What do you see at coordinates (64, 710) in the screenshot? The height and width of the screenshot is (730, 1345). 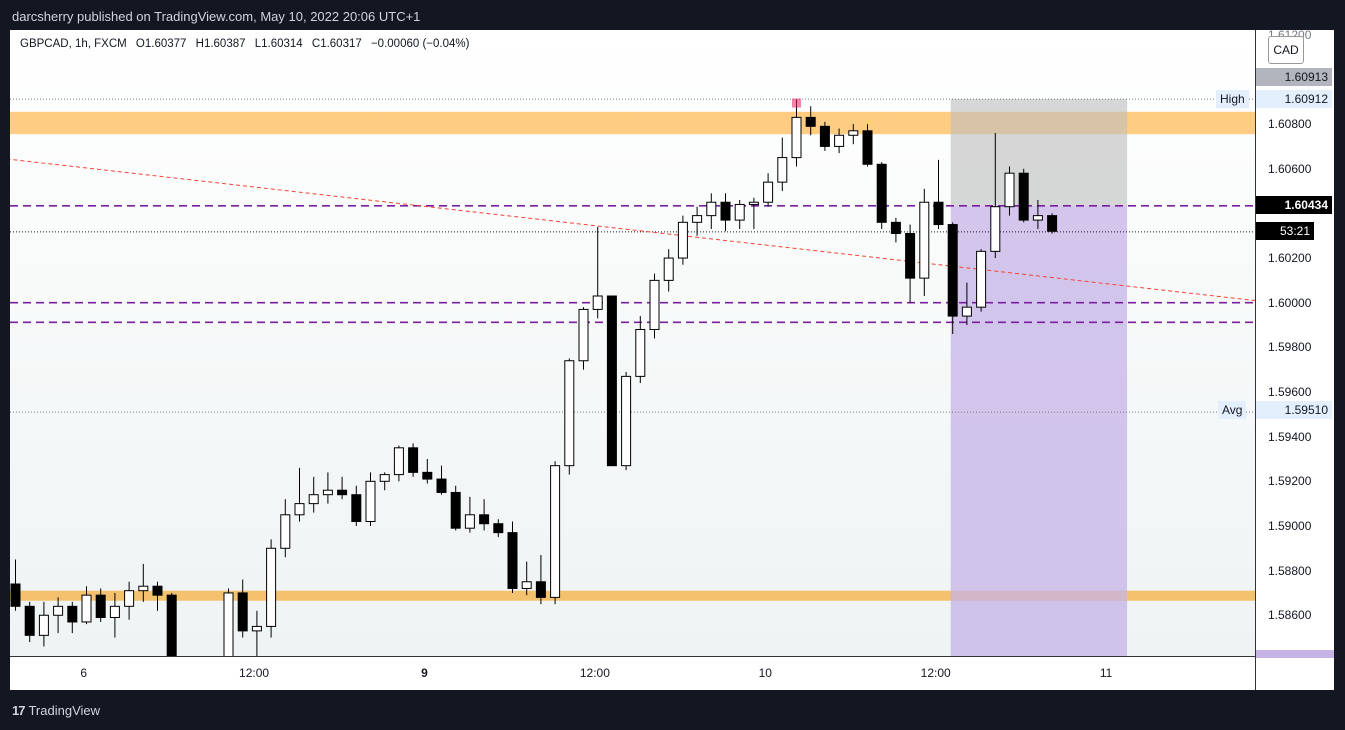 I see `brand-name: TradingView` at bounding box center [64, 710].